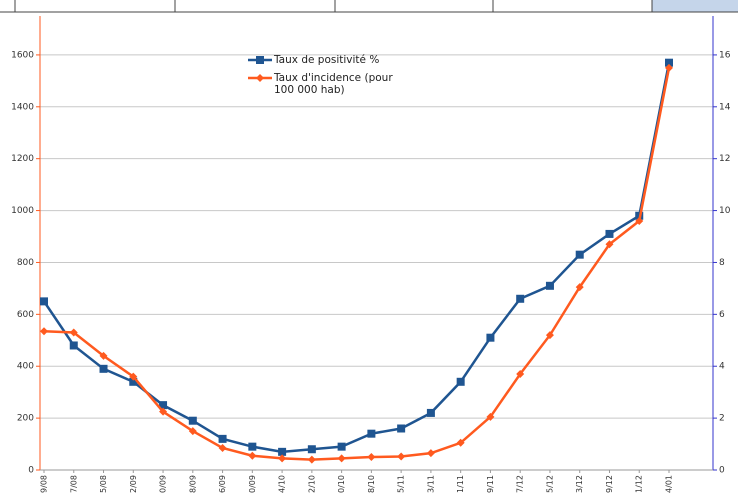  I want to click on sheet-row, so click(369, 6).